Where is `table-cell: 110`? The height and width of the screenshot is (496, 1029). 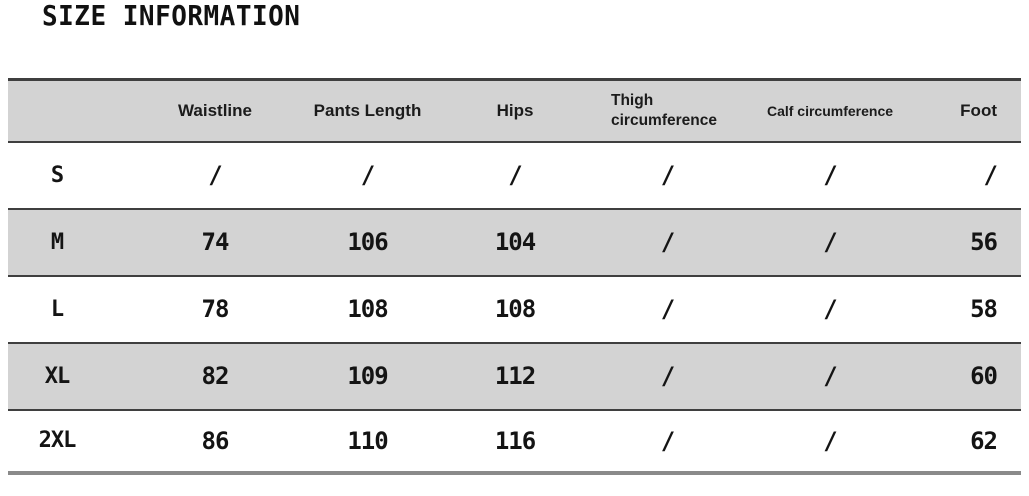 table-cell: 110 is located at coordinates (367, 440).